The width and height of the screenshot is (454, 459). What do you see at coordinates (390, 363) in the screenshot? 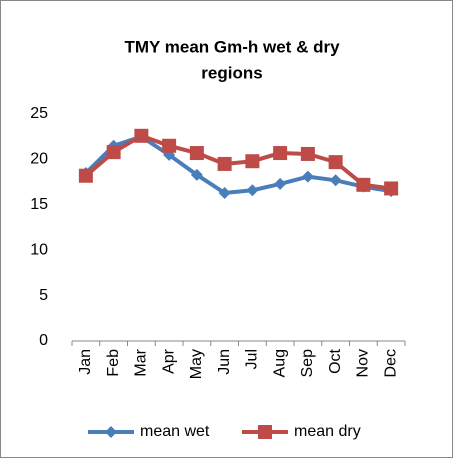
I see `x-tick-label: Dec` at bounding box center [390, 363].